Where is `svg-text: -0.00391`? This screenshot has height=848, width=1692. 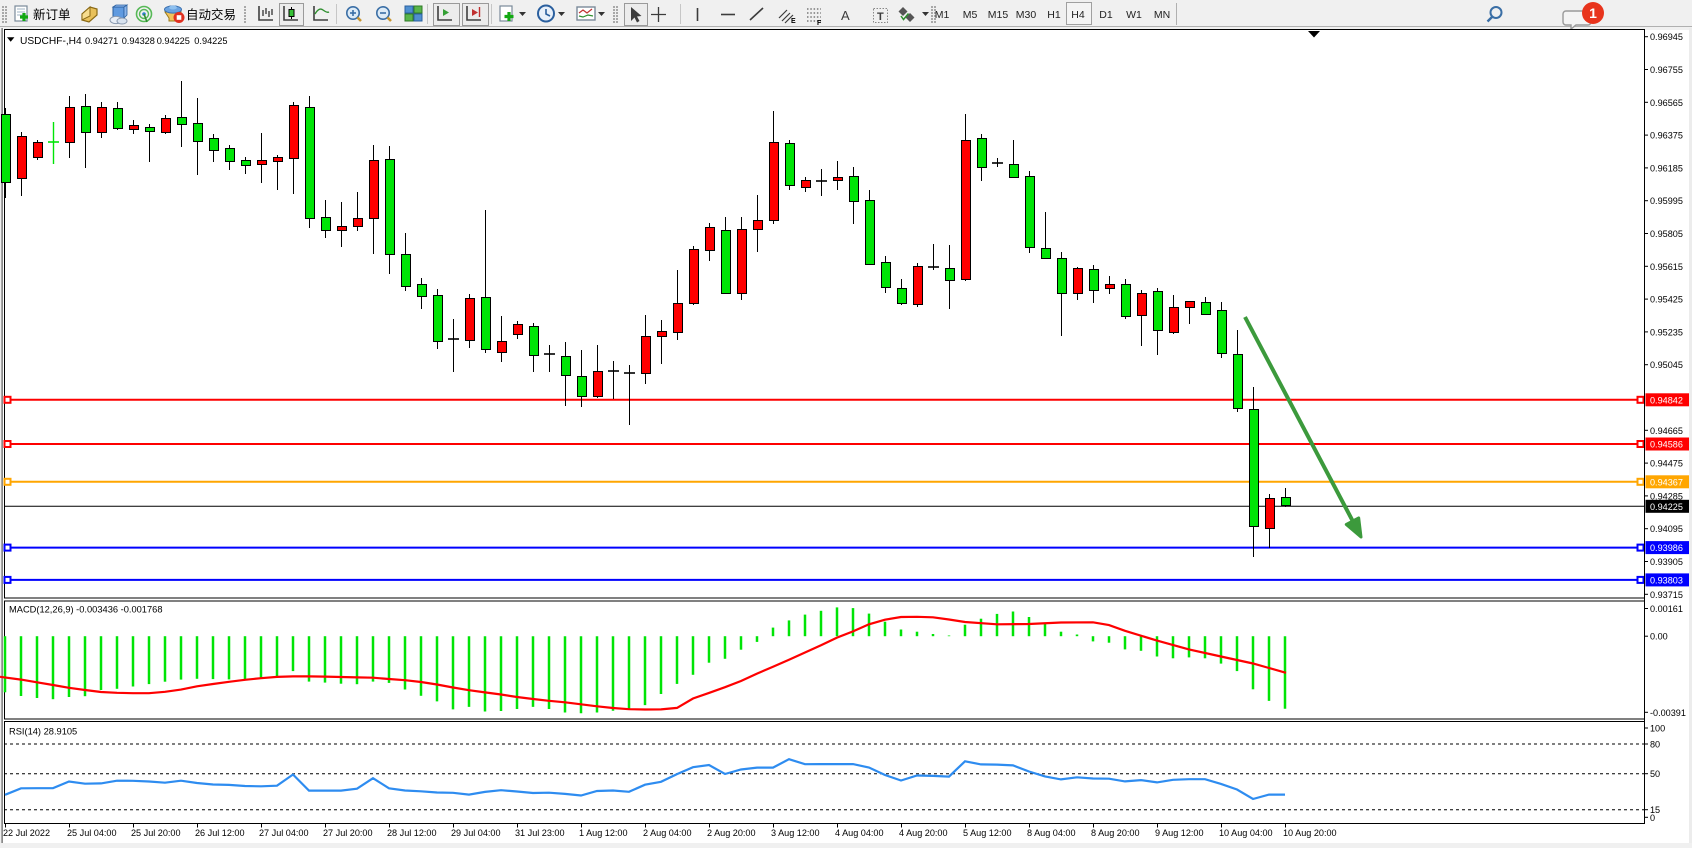
svg-text: -0.00391 is located at coordinates (1668, 713).